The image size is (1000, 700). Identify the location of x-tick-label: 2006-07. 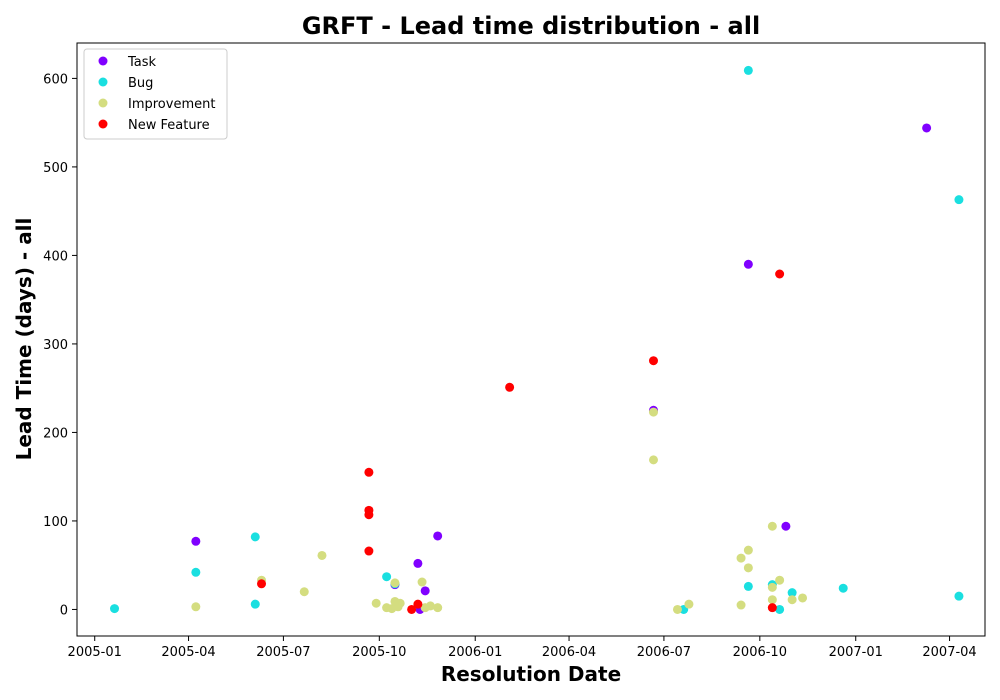
(664, 652).